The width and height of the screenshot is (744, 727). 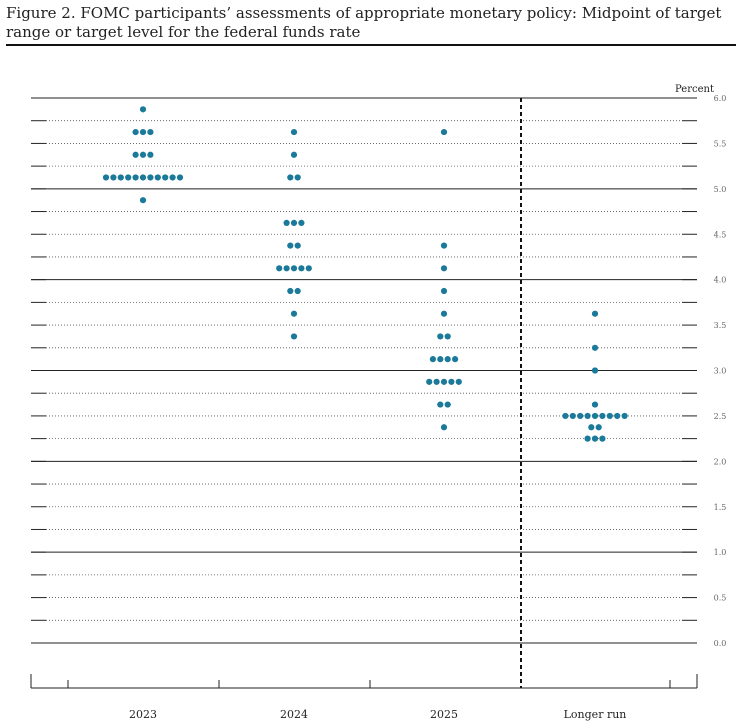 What do you see at coordinates (720, 416) in the screenshot?
I see `y-tick-label: 2.5` at bounding box center [720, 416].